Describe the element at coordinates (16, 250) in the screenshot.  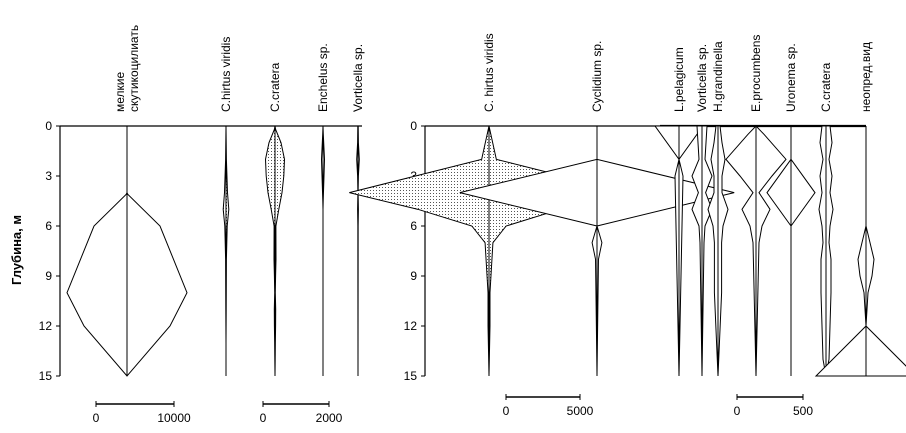
I see `y-axis-label: Глубина, м` at that location.